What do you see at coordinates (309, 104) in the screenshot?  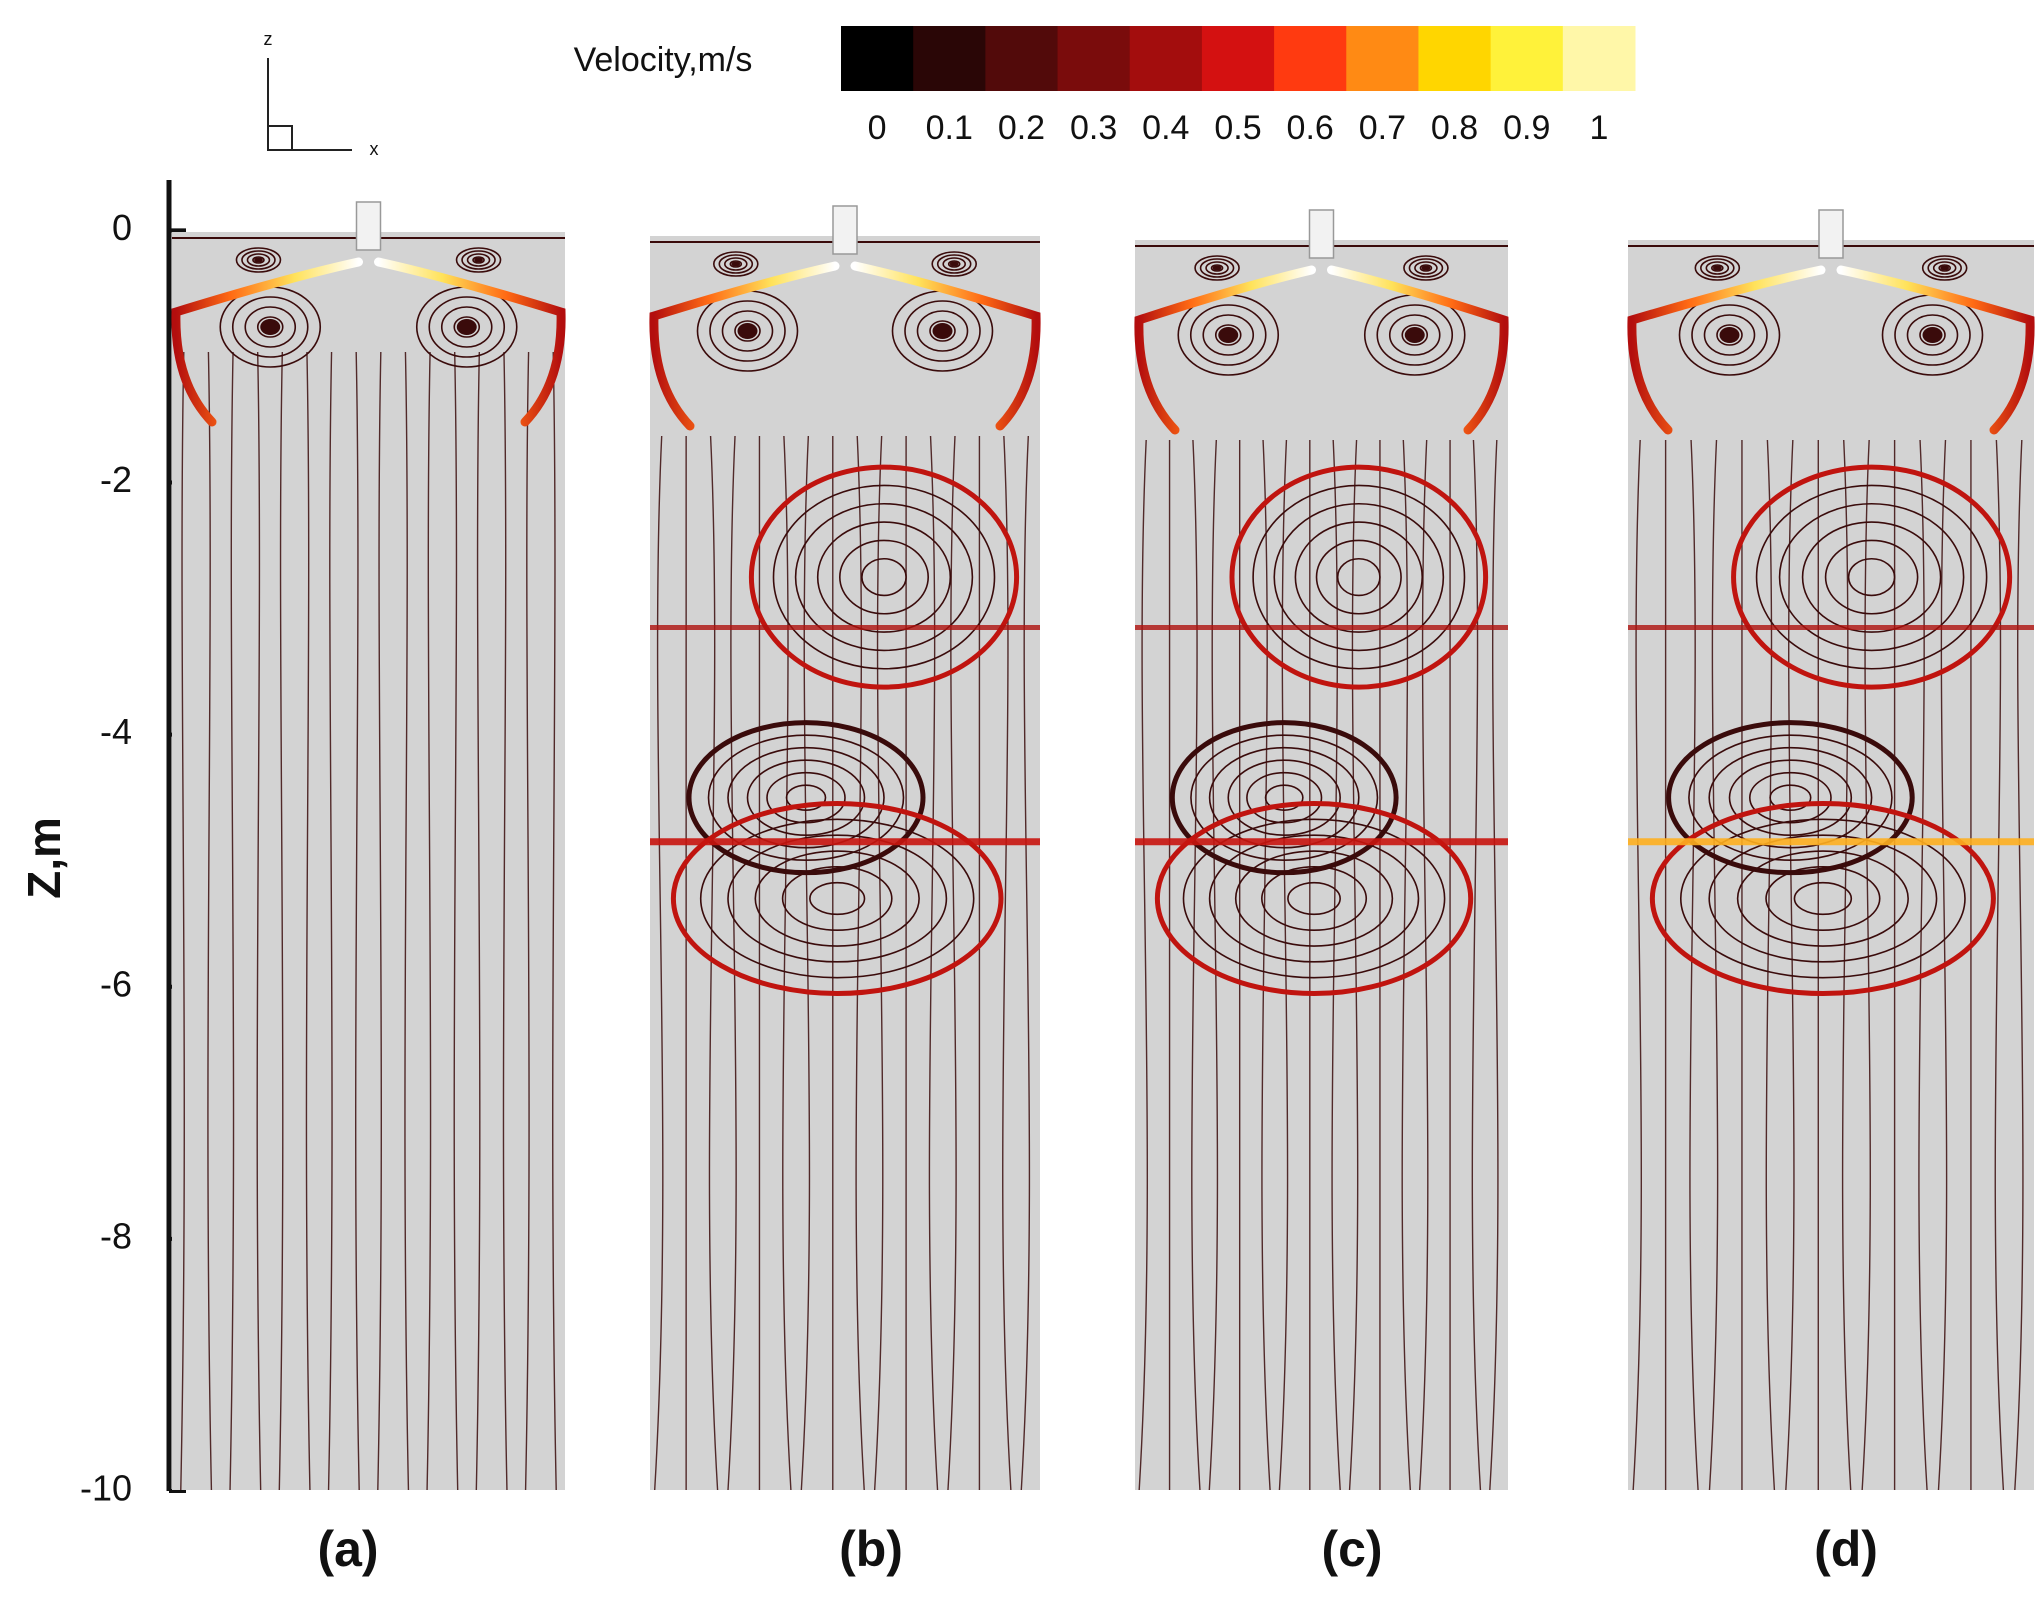 I see `orientation-glyph` at bounding box center [309, 104].